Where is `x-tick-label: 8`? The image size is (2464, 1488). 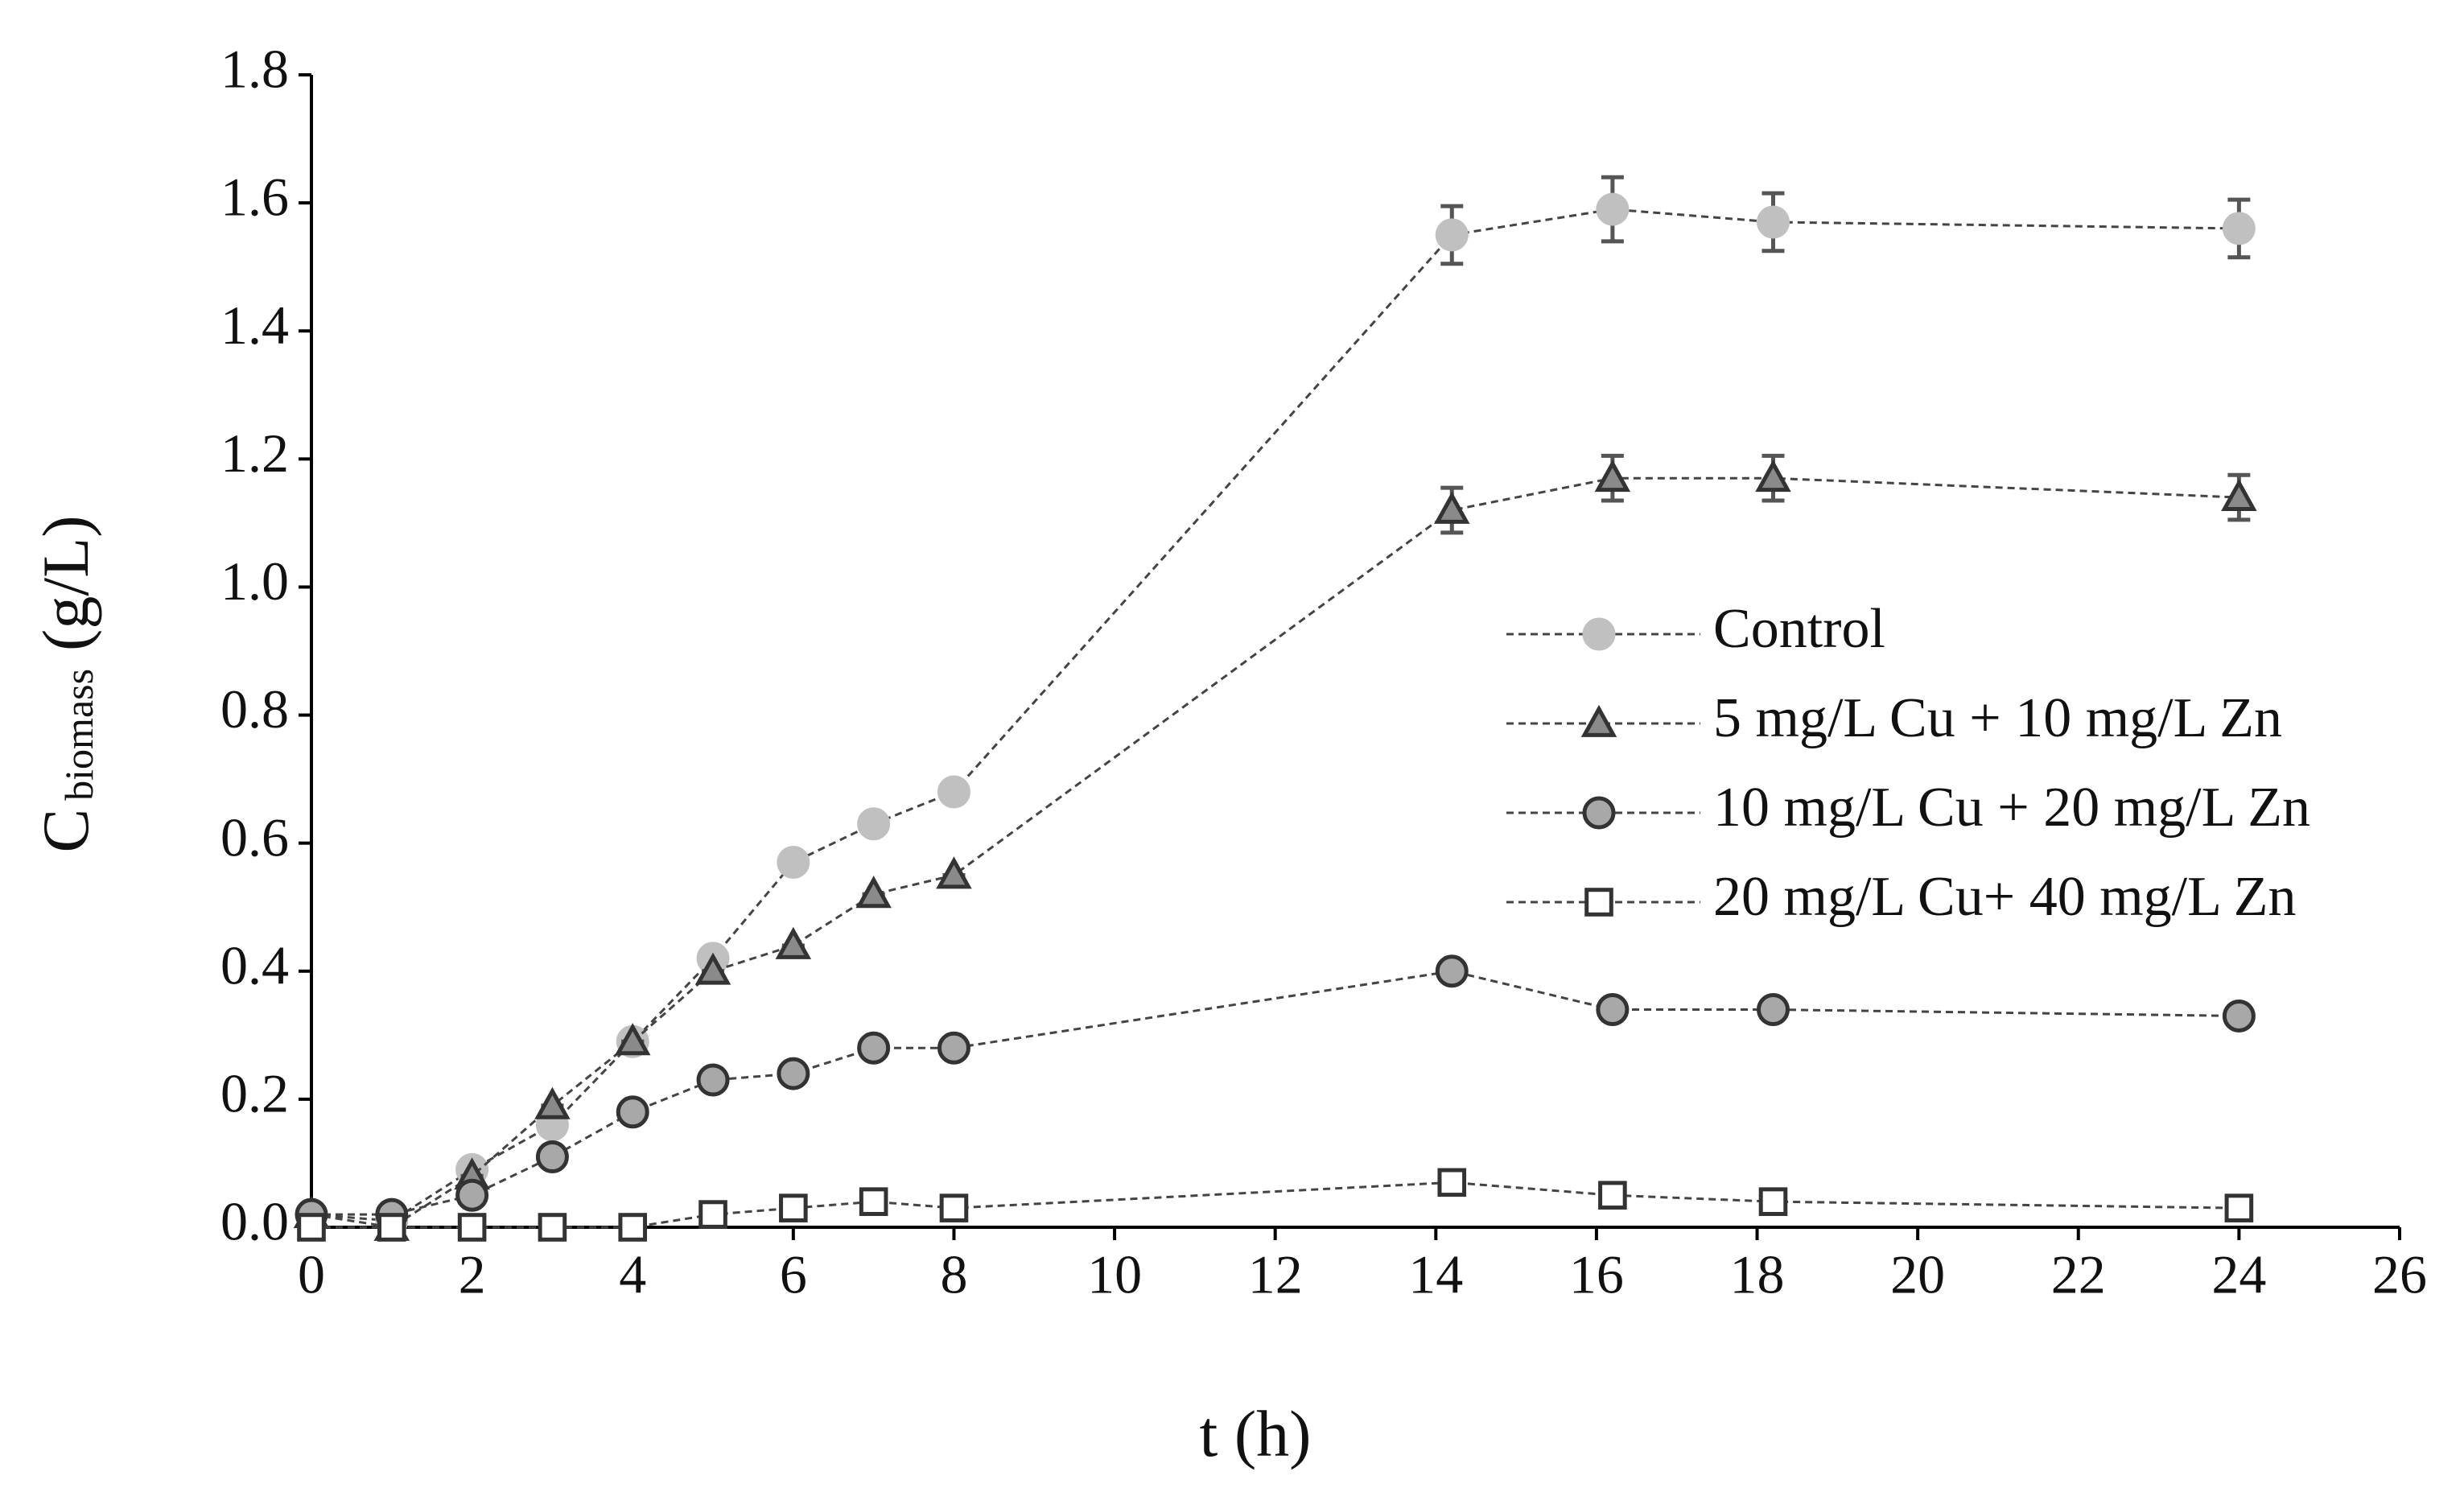
x-tick-label: 8 is located at coordinates (953, 1274).